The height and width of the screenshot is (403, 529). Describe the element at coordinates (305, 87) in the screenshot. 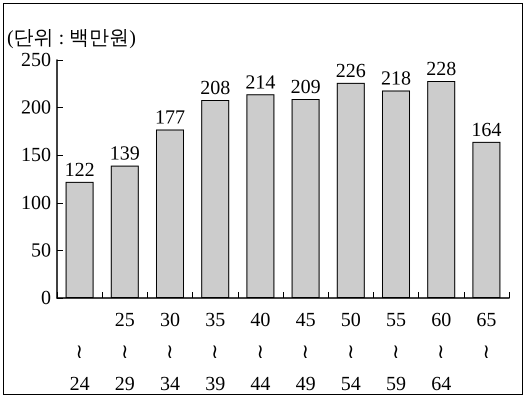

I see `data-label: 209` at that location.